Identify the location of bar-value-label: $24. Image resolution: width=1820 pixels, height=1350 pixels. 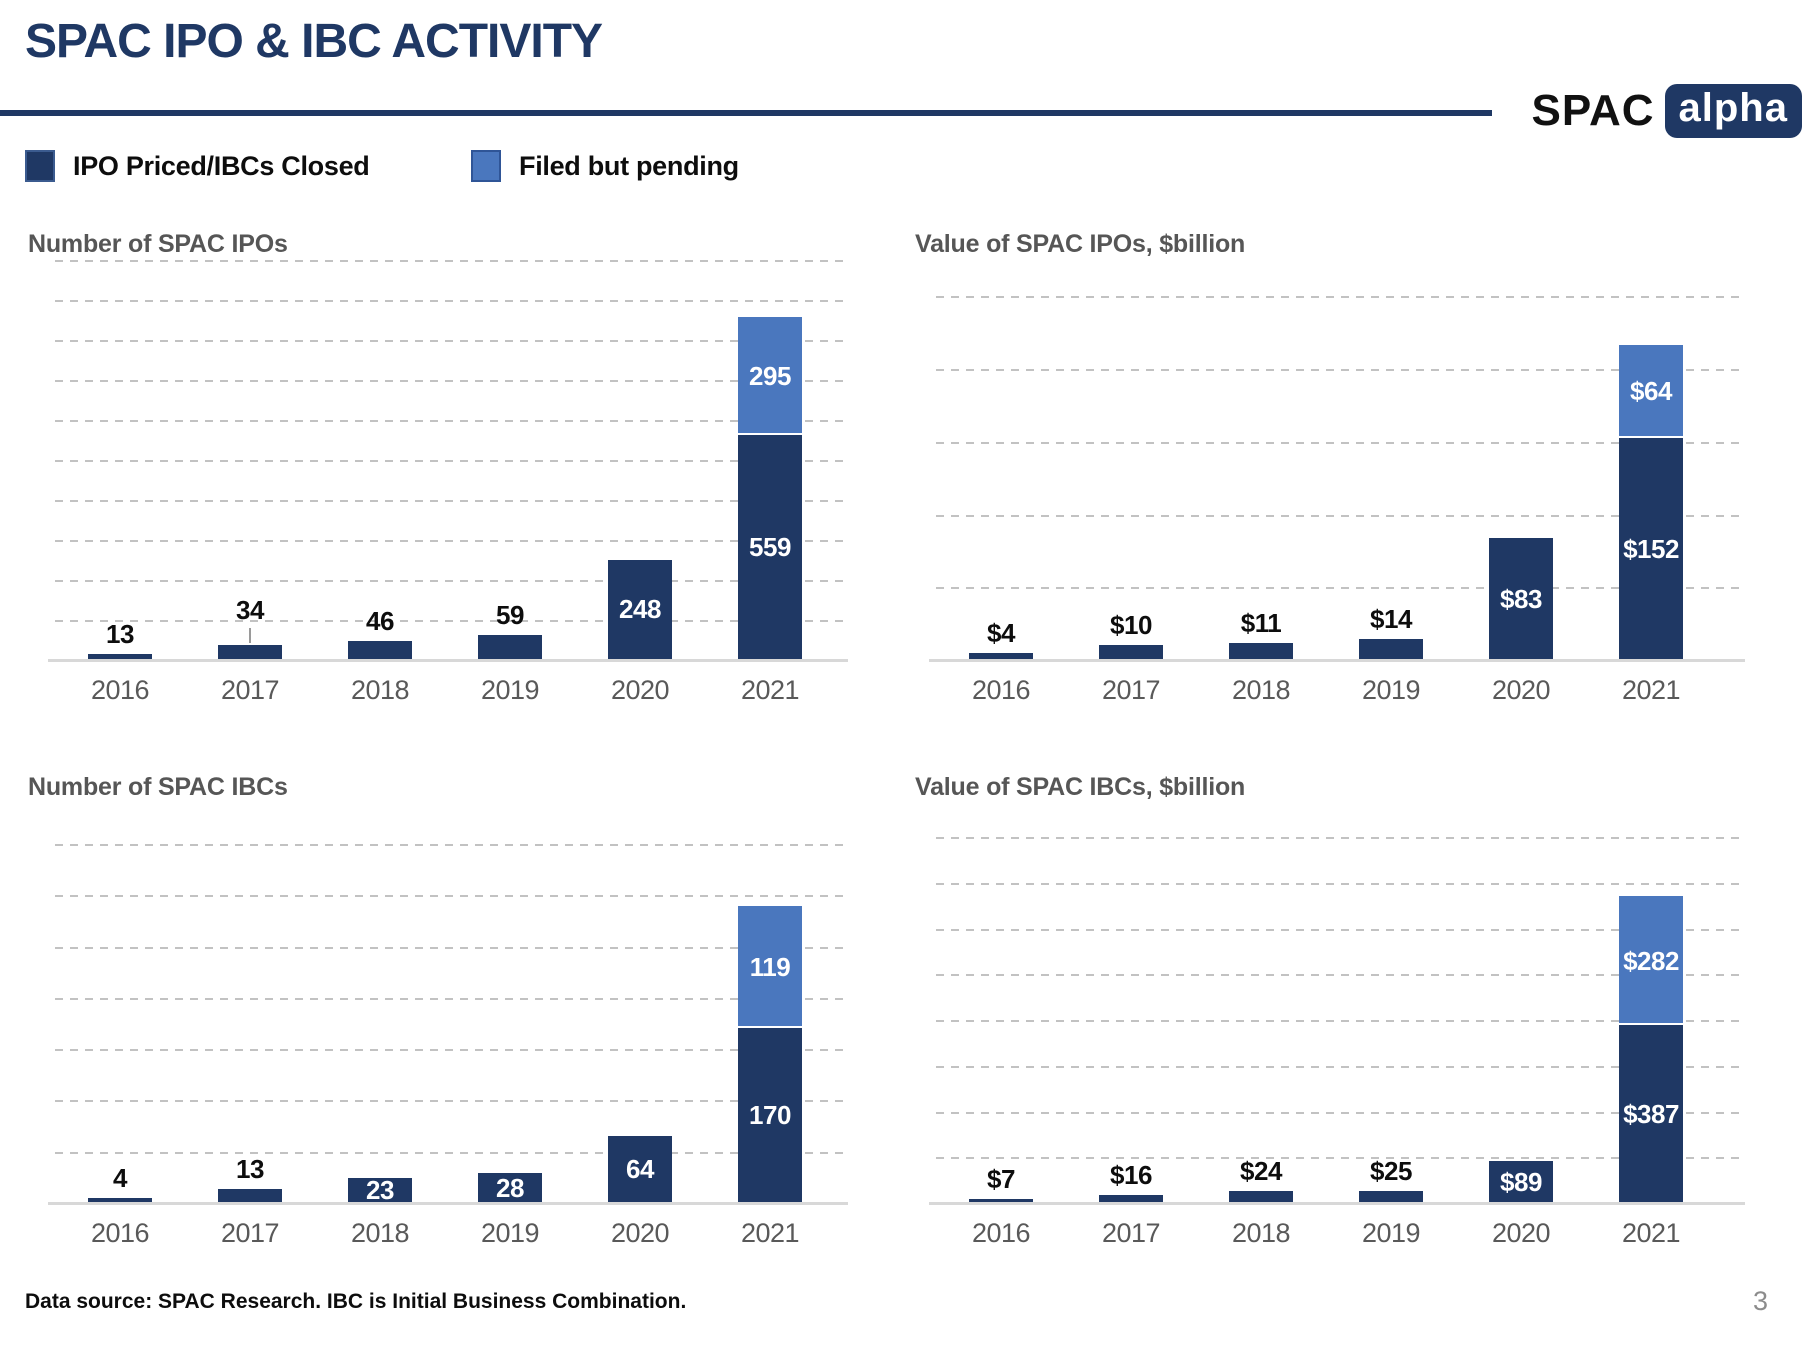
(1261, 1171).